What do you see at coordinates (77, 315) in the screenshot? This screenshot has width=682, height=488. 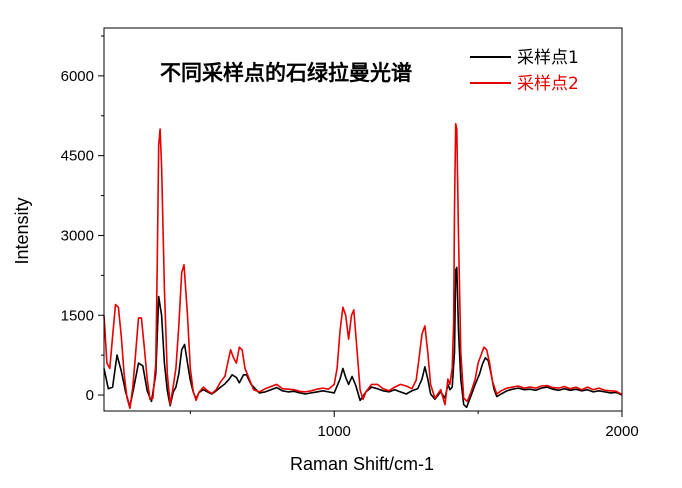 I see `y-tick-label: 1500` at bounding box center [77, 315].